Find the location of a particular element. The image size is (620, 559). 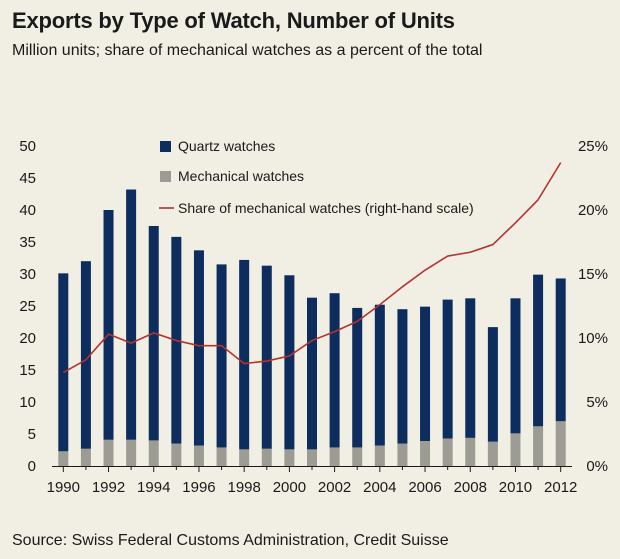

y-right-tick-label: 15% is located at coordinates (593, 274).